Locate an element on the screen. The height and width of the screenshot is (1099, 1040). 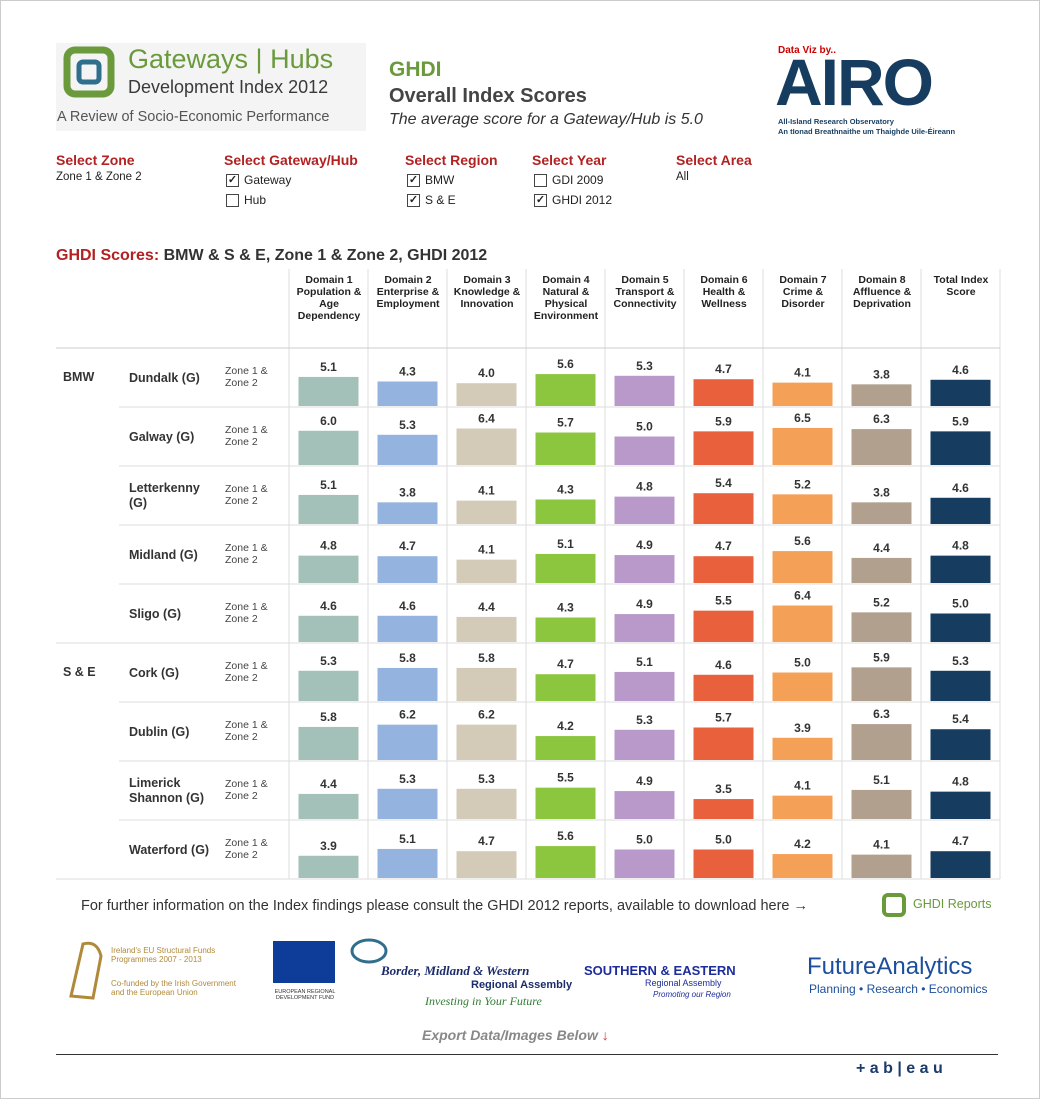
value-label: 4.0 is located at coordinates (486, 373).